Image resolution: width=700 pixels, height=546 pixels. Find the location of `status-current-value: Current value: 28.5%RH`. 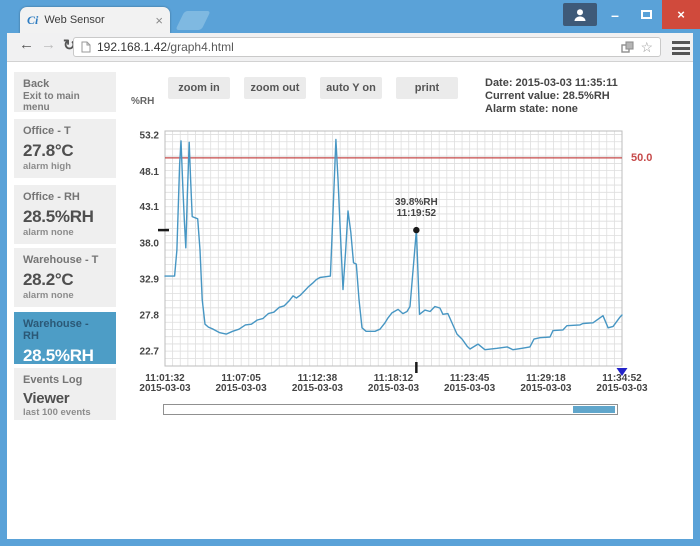

status-current-value: Current value: 28.5%RH is located at coordinates (547, 96).